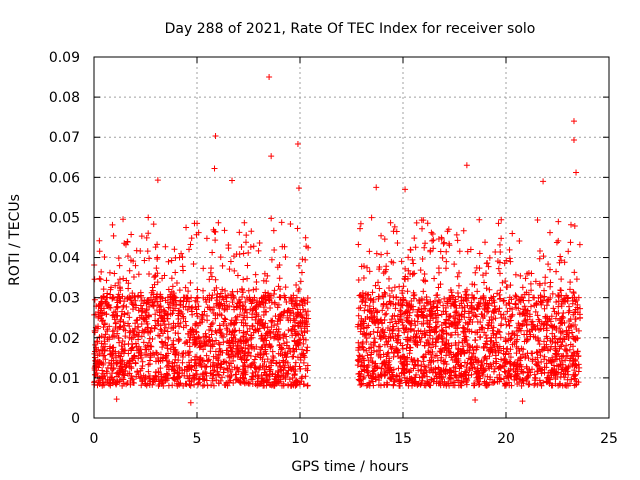 The height and width of the screenshot is (480, 640). What do you see at coordinates (64, 218) in the screenshot?
I see `y-tick-label: 0.05` at bounding box center [64, 218].